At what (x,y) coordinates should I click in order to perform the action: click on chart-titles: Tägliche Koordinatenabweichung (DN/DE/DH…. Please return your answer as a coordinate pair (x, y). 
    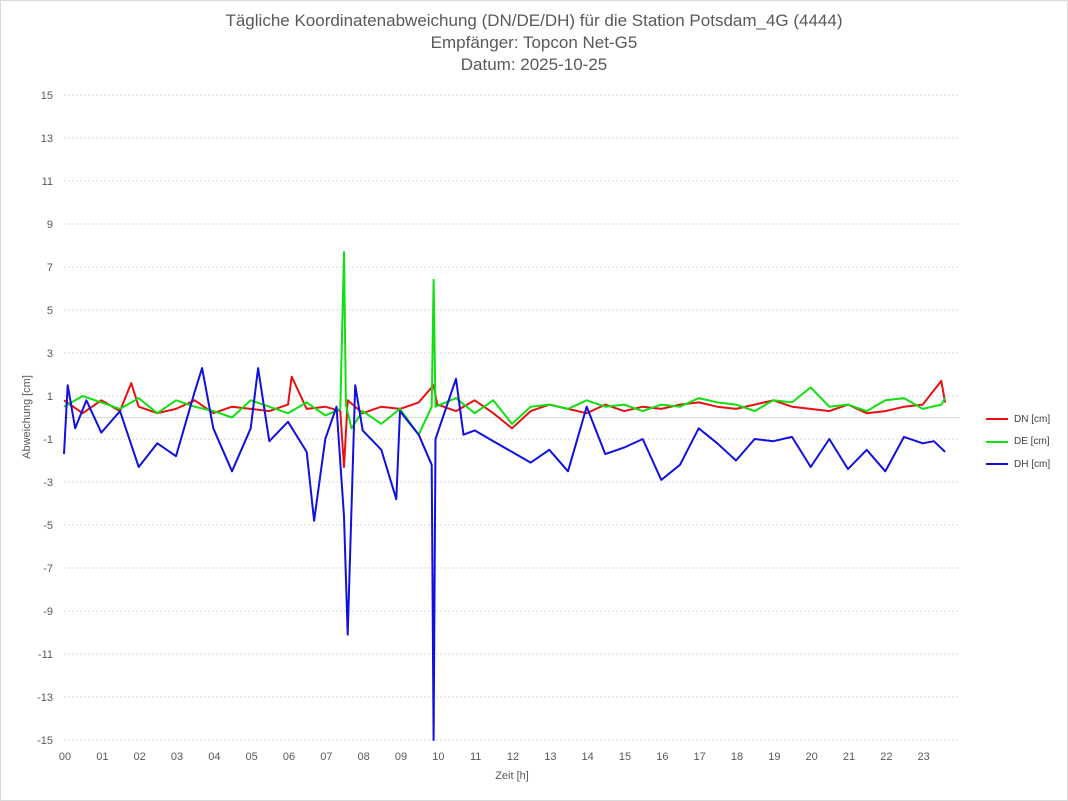
    Looking at the image, I should click on (534, 43).